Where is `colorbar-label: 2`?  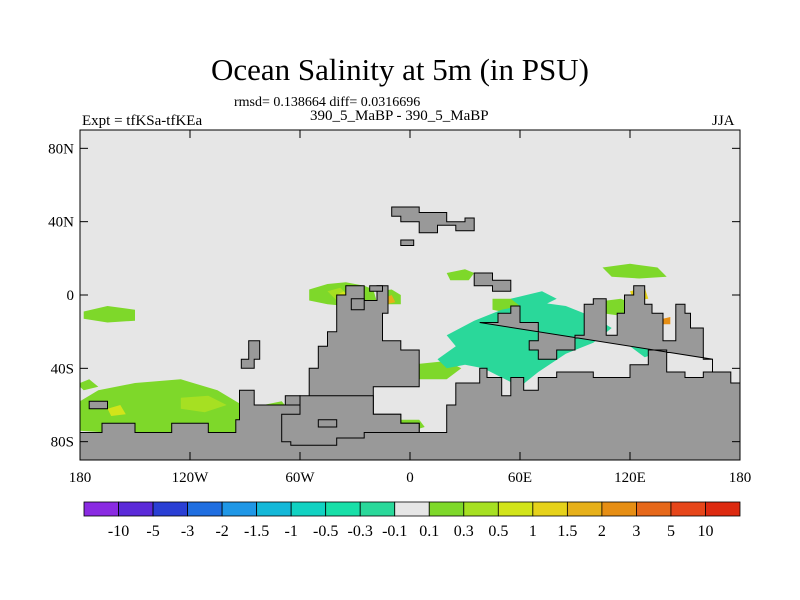
colorbar-label: 2 is located at coordinates (602, 531).